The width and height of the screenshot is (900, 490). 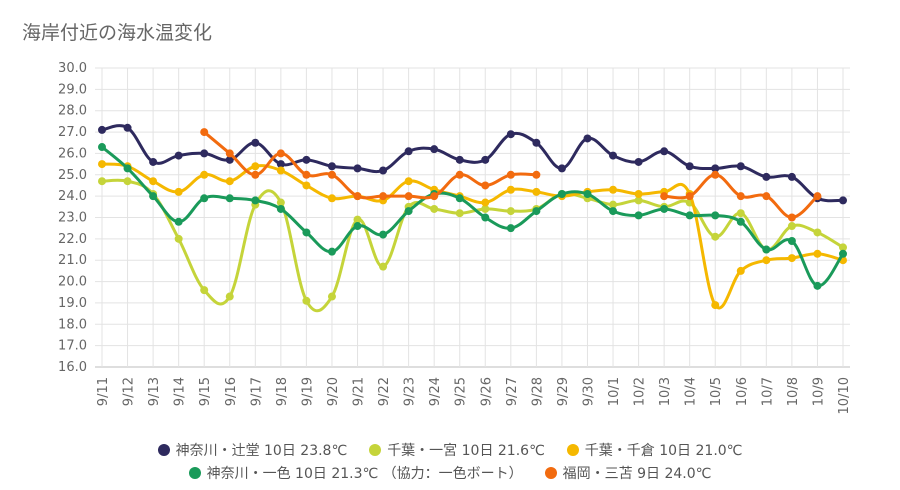 What do you see at coordinates (72, 260) in the screenshot?
I see `y-tick-label: 21.0` at bounding box center [72, 260].